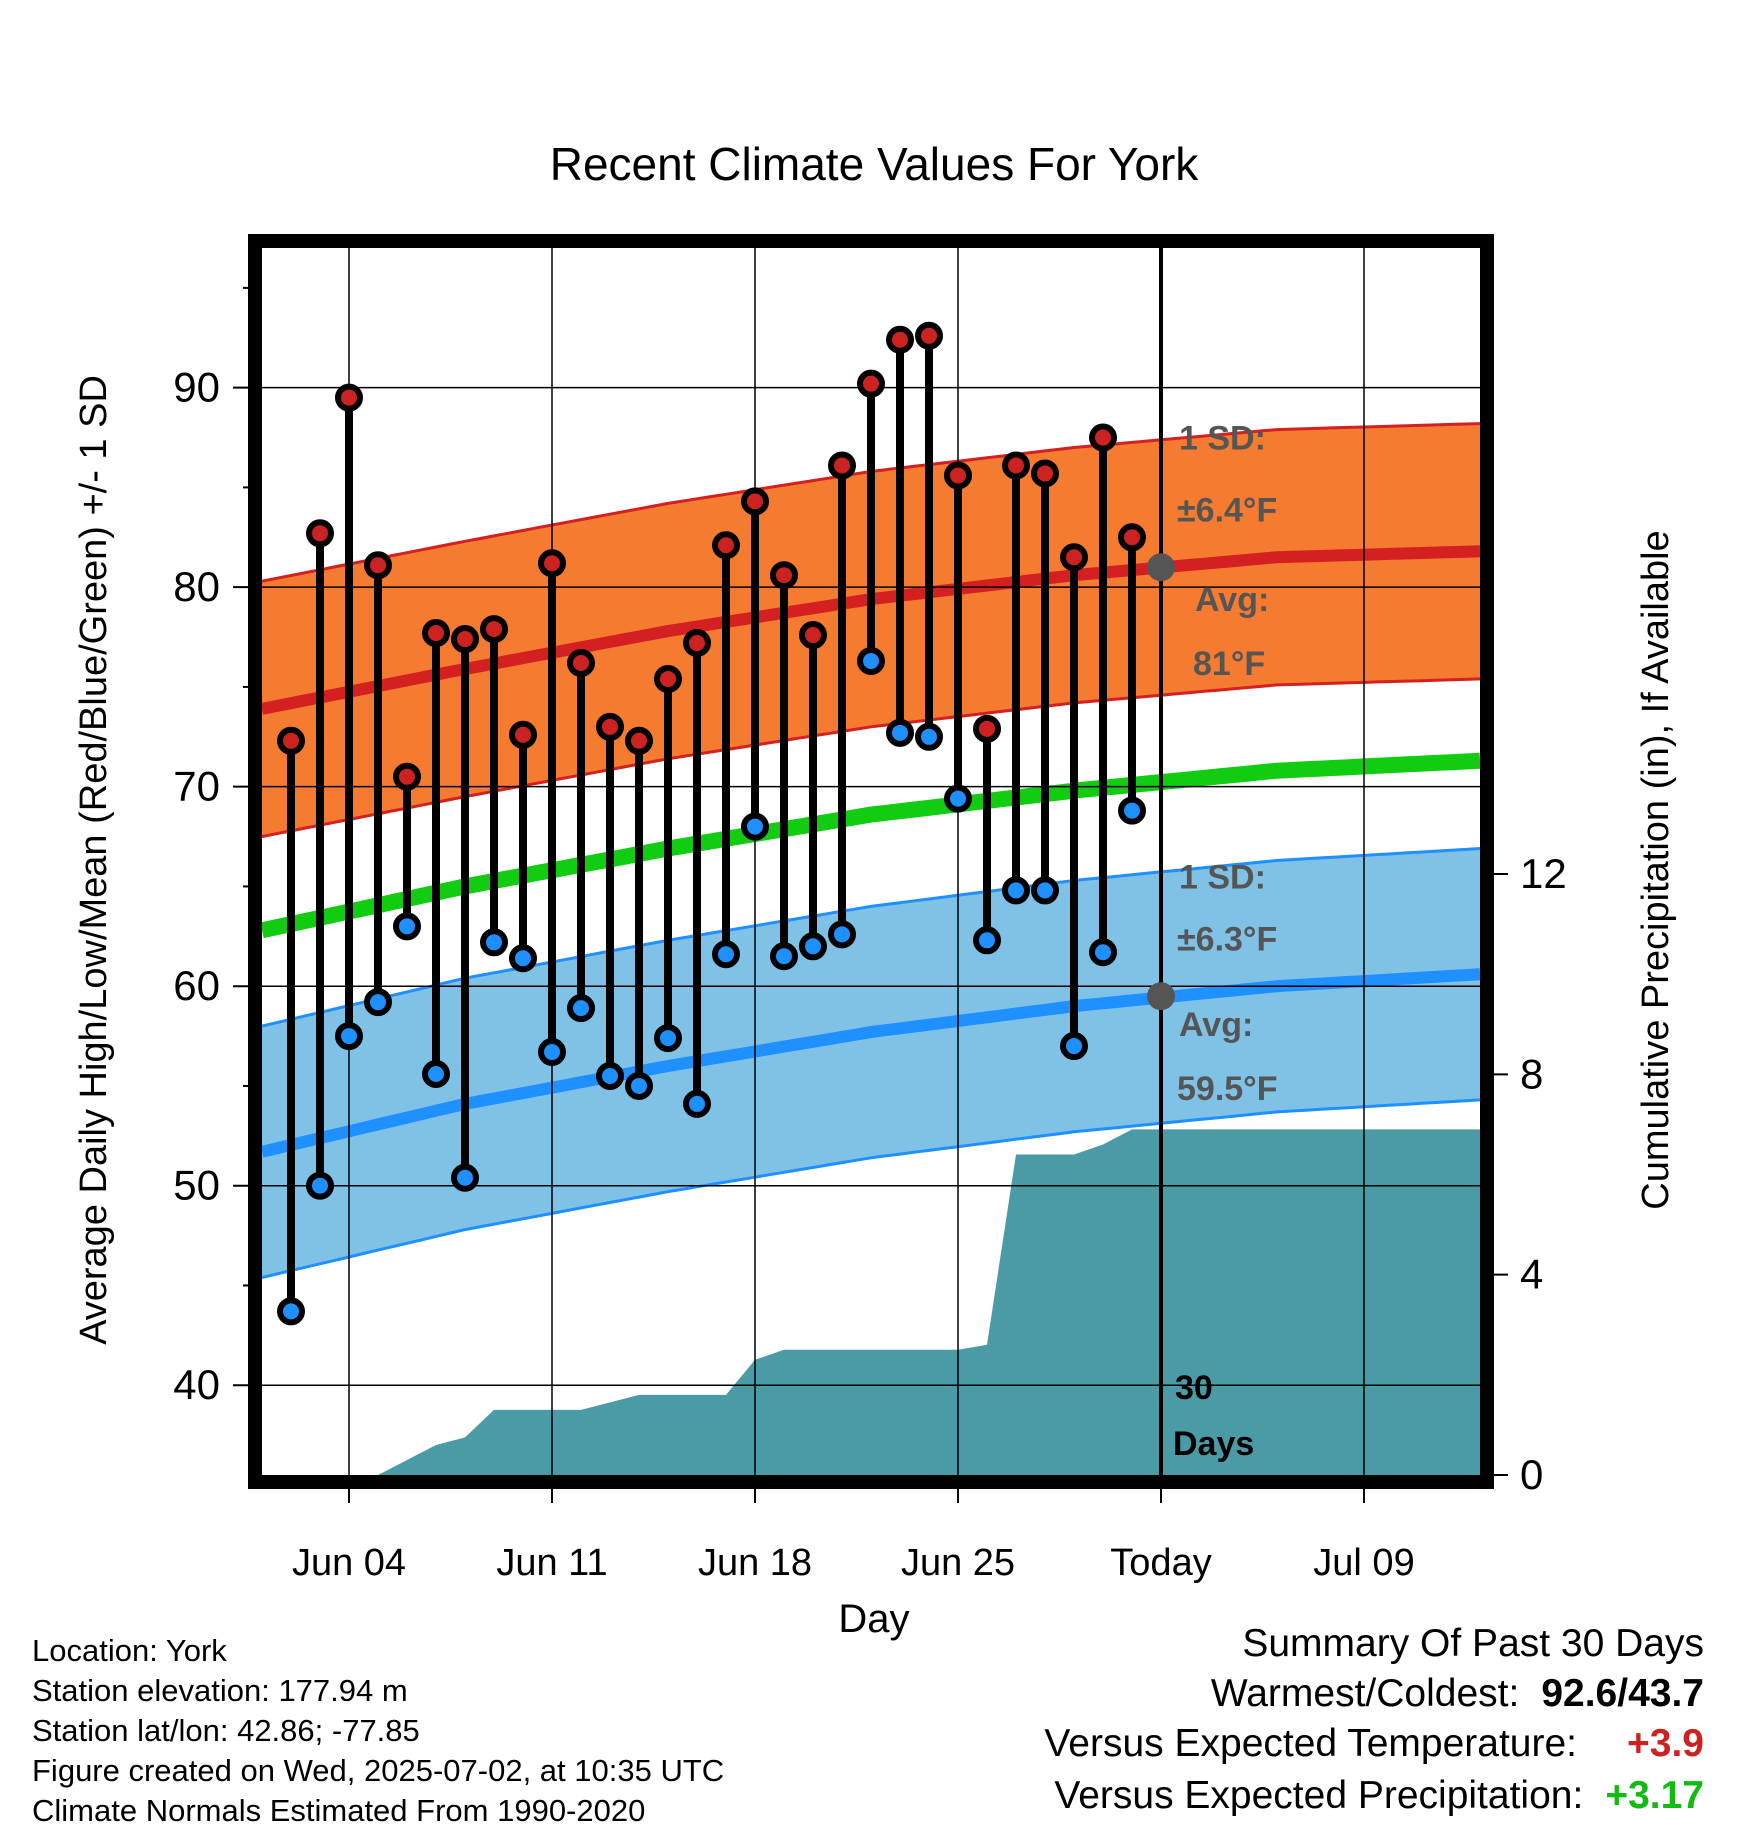  Describe the element at coordinates (875, 164) in the screenshot. I see `chart-title: Recent Climate Values For York` at that location.